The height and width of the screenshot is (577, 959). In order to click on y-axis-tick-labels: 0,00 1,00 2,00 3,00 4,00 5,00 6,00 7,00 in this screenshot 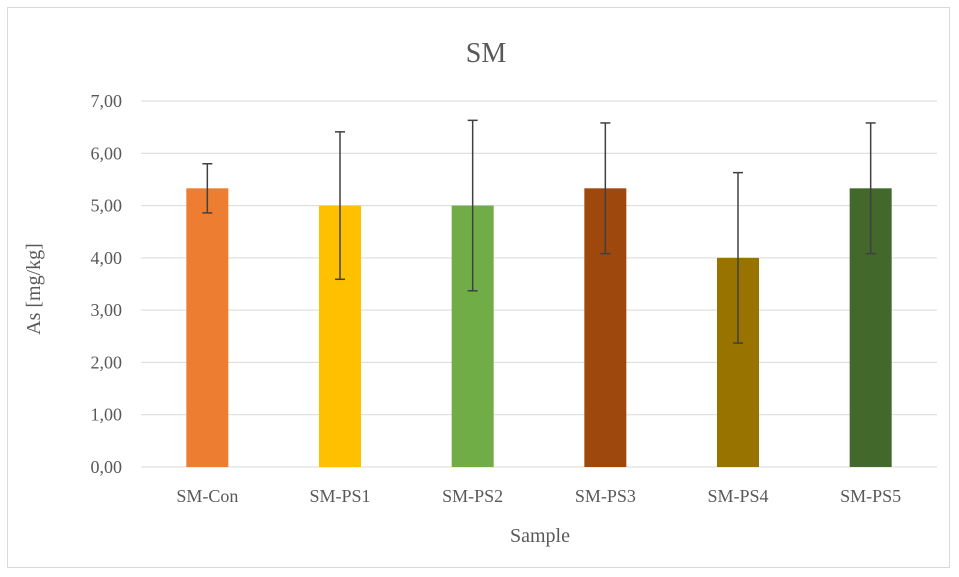, I will do `click(107, 284)`.